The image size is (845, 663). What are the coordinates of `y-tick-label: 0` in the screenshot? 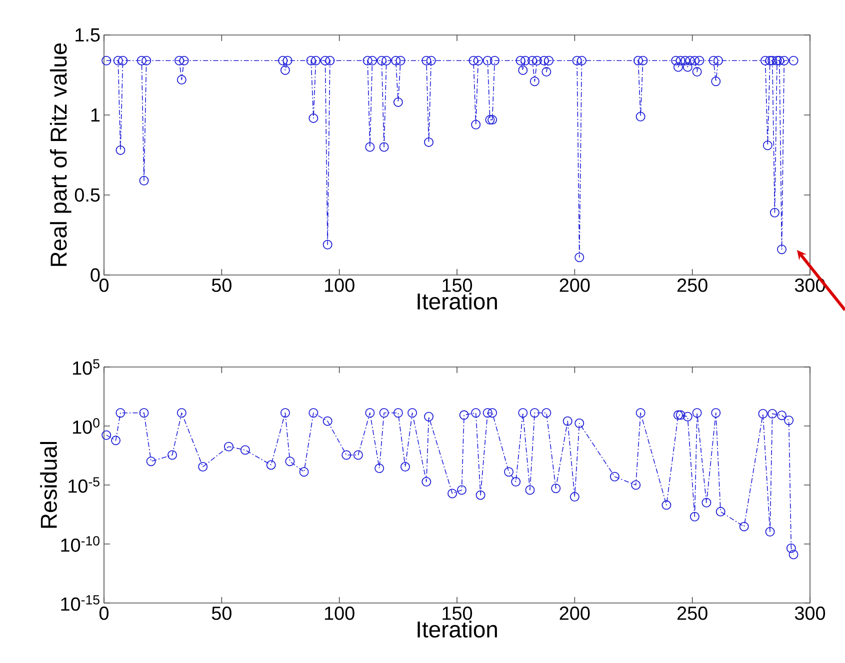 It's located at (95, 275).